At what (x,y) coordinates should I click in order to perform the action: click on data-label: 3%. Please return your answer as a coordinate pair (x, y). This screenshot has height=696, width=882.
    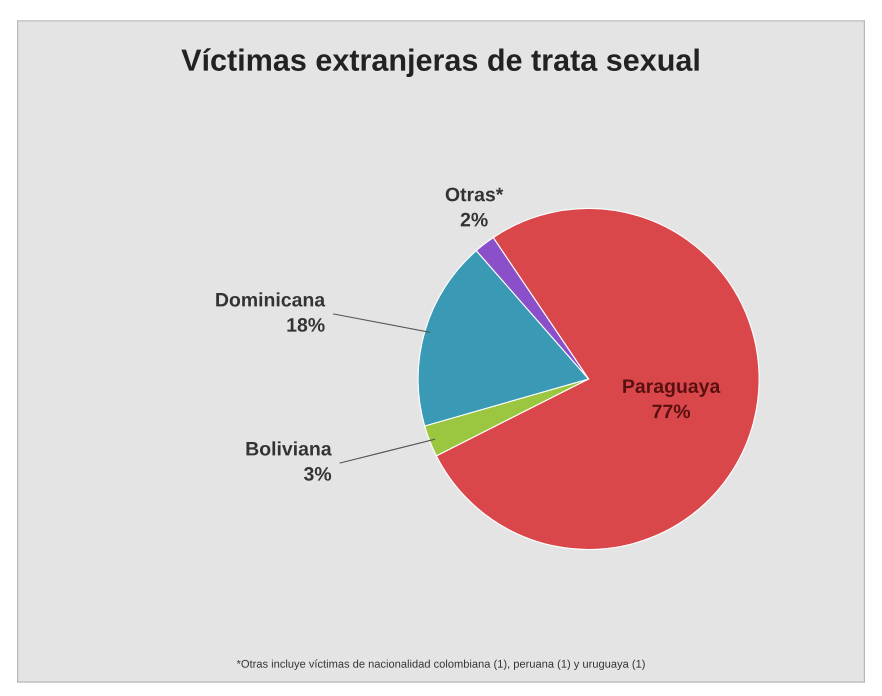
    Looking at the image, I should click on (318, 474).